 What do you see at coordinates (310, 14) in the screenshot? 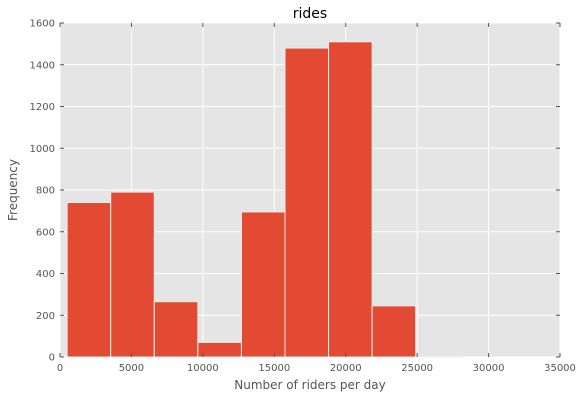
I see `chart-title: rides` at bounding box center [310, 14].